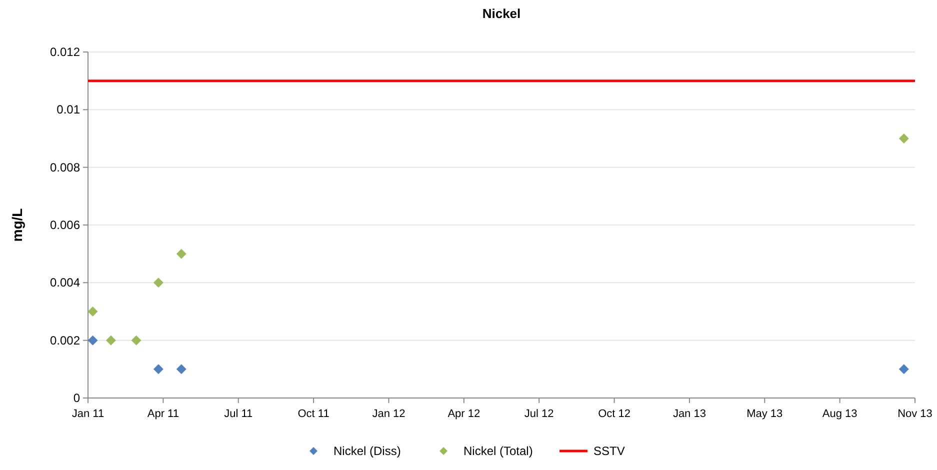  Describe the element at coordinates (367, 451) in the screenshot. I see `legend-label: Nickel (Diss)` at that location.